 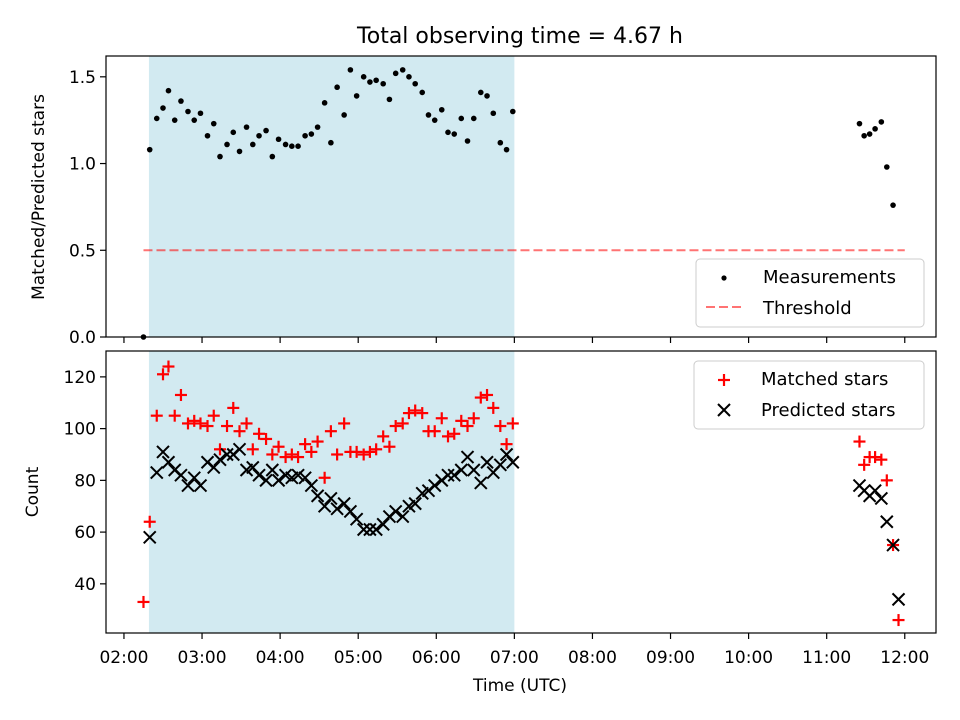 What do you see at coordinates (810, 293) in the screenshot?
I see `top-legend-box` at bounding box center [810, 293].